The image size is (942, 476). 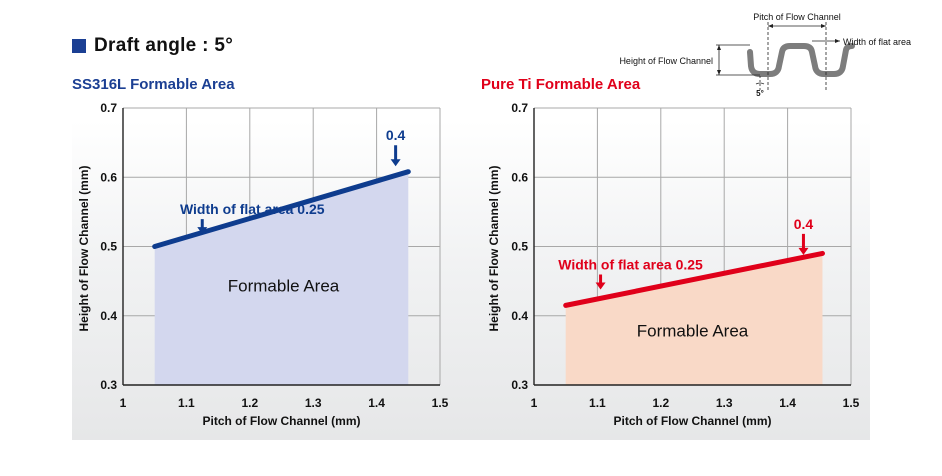 I want to click on pitch-arrow-right, so click(x=823, y=26).